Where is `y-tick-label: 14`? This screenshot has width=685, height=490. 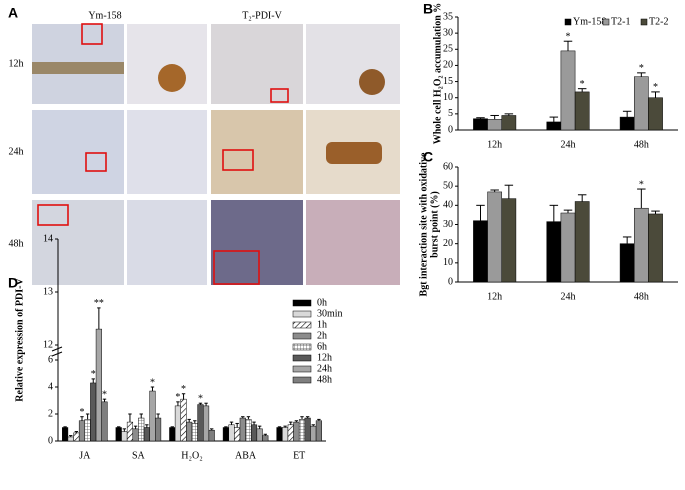
y-tick-label: 14 is located at coordinates (48, 238).